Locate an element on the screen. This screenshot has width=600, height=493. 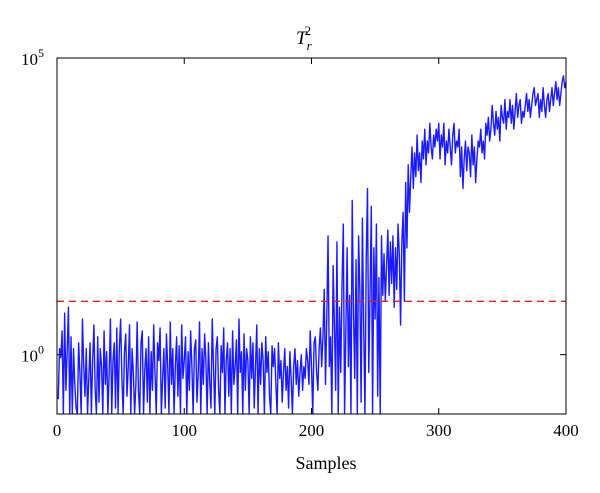
x-tick-label: 400 is located at coordinates (566, 430).